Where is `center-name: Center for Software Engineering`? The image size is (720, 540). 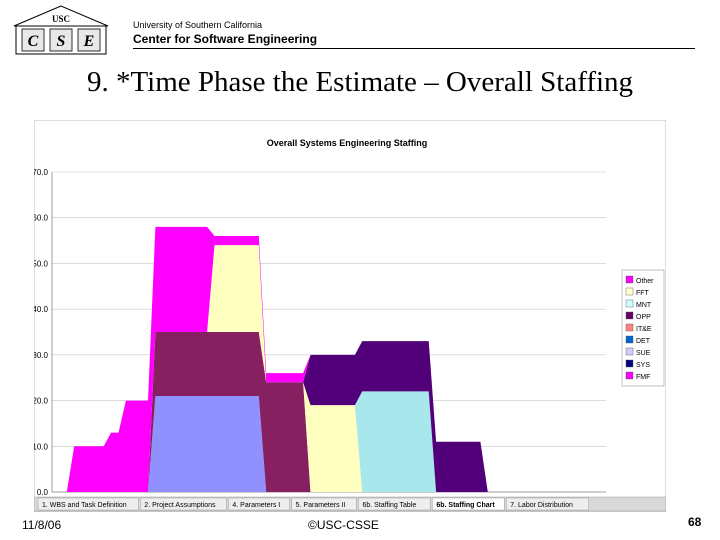
center-name: Center for Software Engineering is located at coordinates (225, 39).